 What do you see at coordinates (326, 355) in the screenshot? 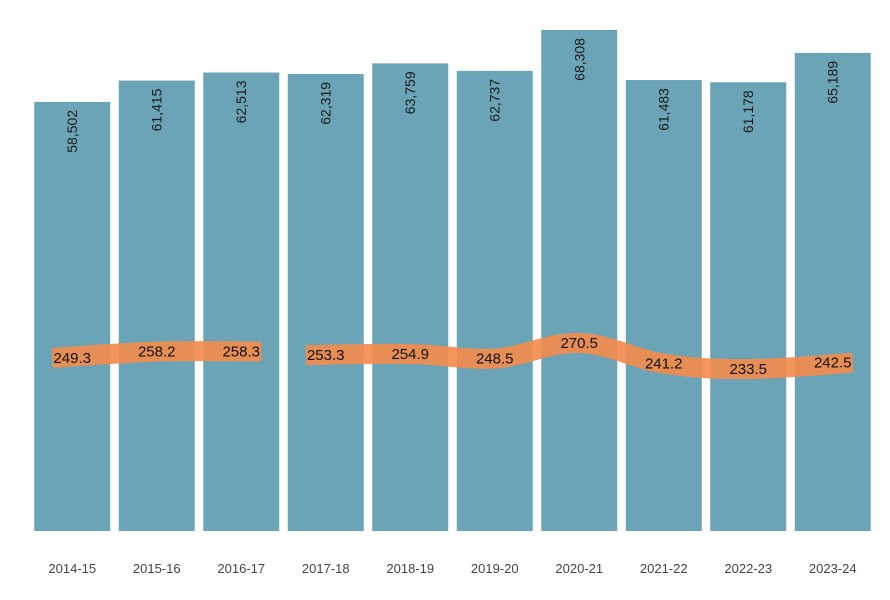
I see `line-value-label: 253.3` at bounding box center [326, 355].